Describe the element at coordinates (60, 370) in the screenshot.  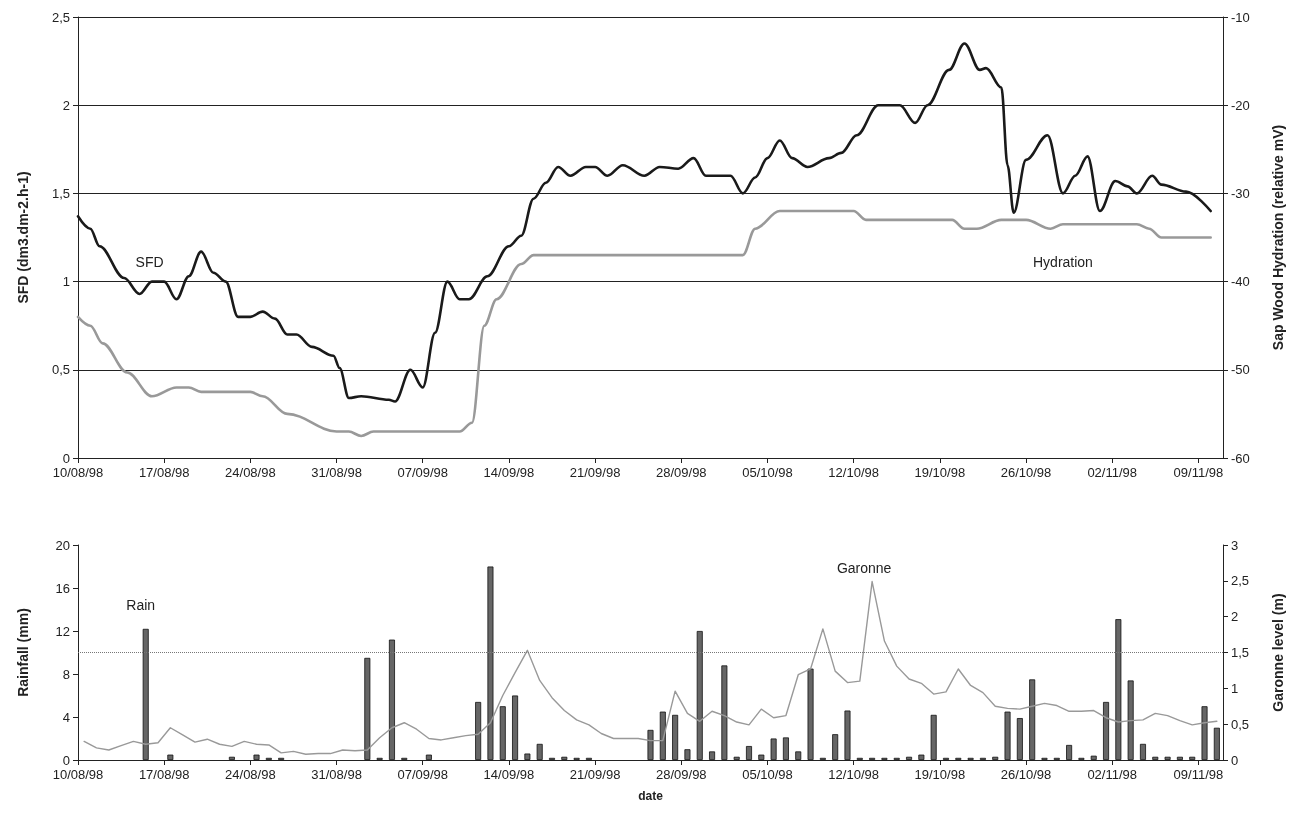
I see `y-tick-label: 0,5` at that location.